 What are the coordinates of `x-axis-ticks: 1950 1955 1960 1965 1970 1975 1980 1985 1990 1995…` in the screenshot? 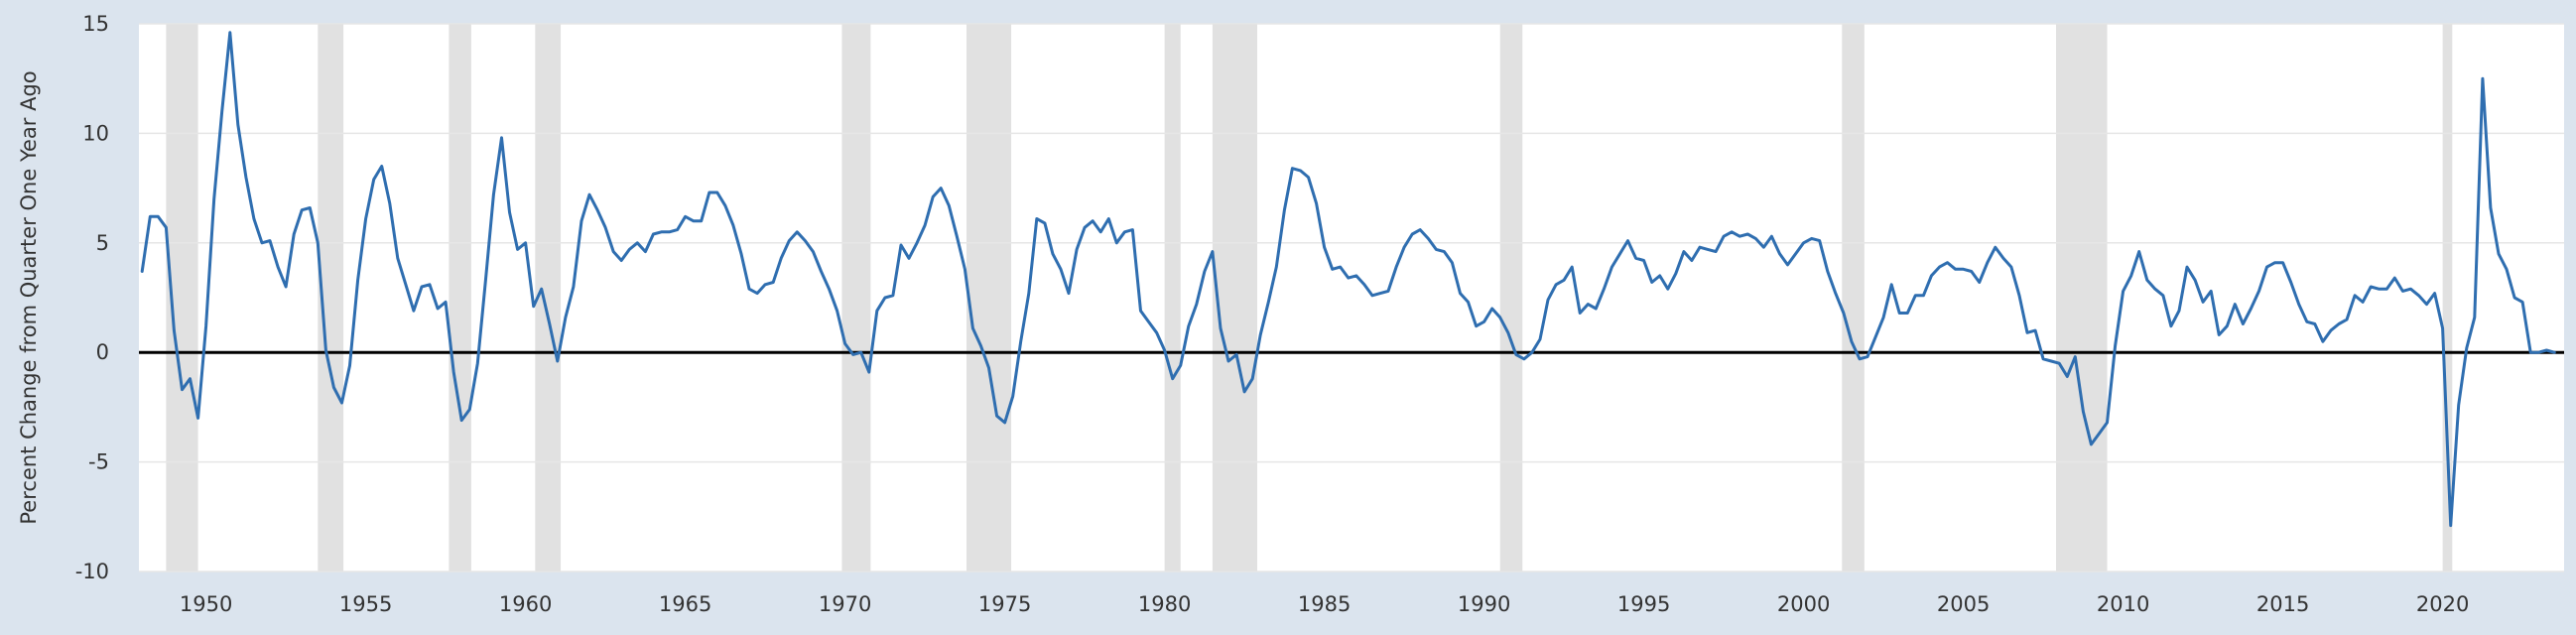 It's located at (1325, 604).